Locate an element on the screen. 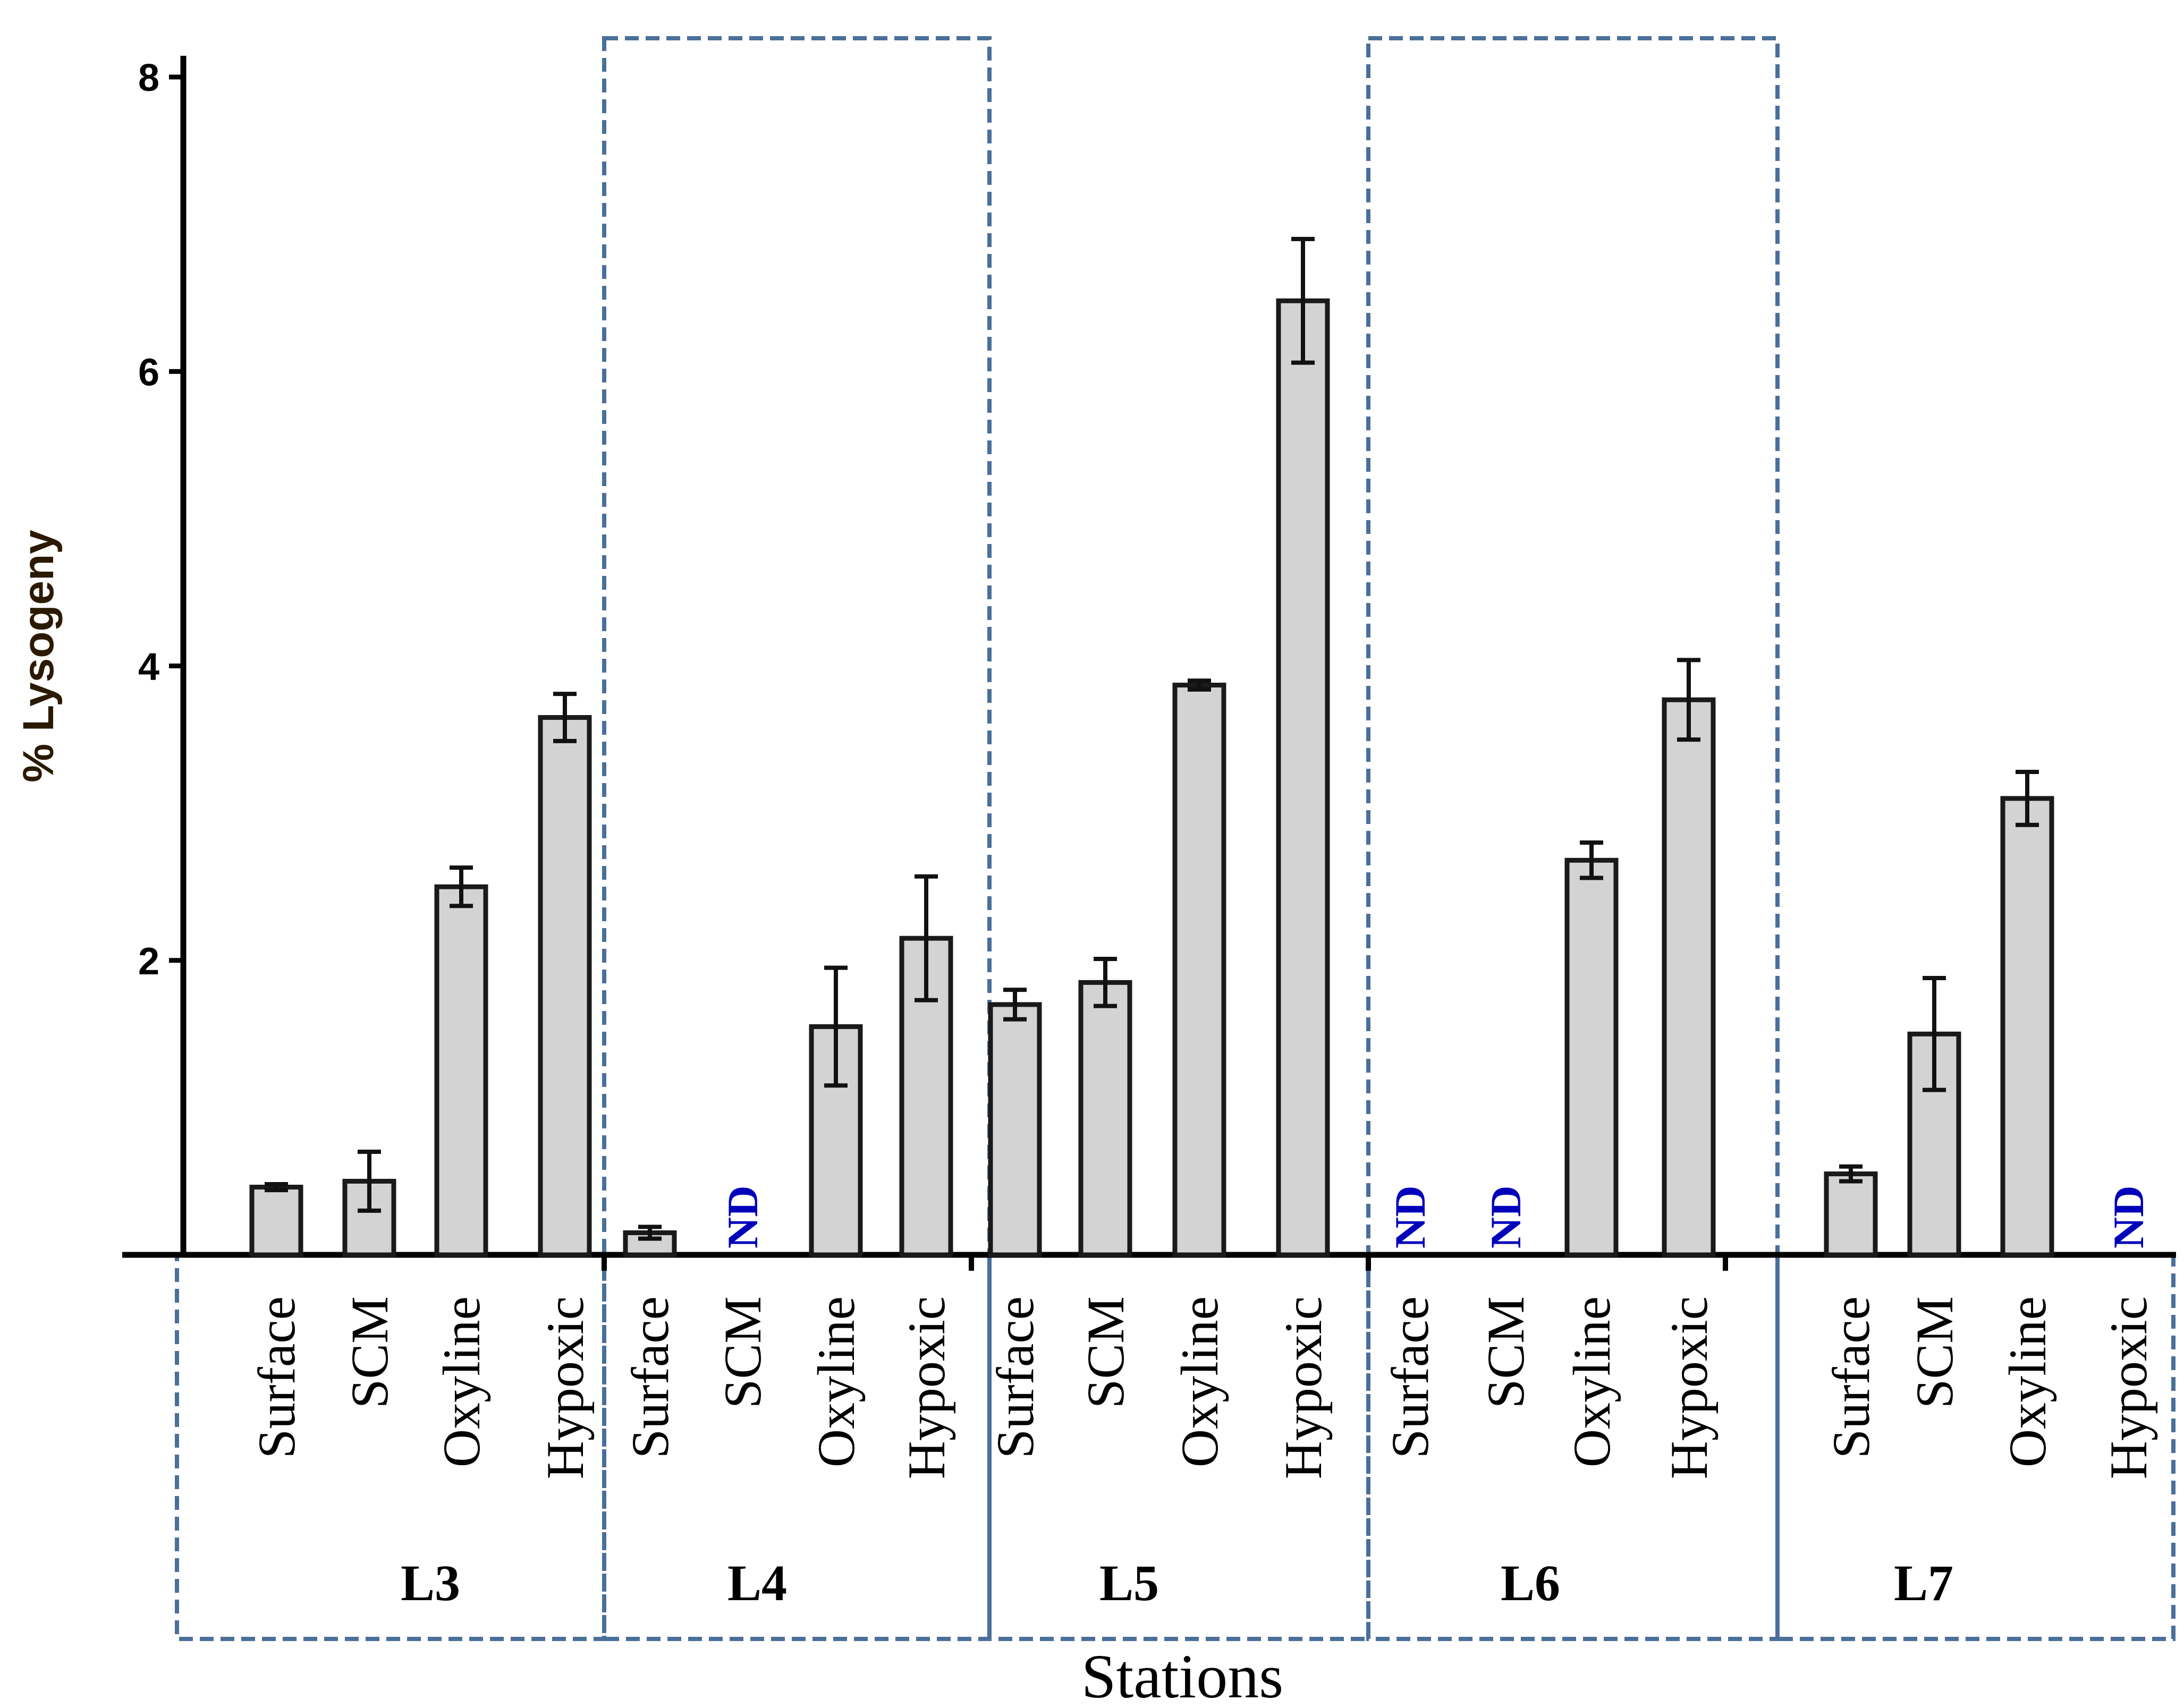  station-label: L5 is located at coordinates (1129, 1583).